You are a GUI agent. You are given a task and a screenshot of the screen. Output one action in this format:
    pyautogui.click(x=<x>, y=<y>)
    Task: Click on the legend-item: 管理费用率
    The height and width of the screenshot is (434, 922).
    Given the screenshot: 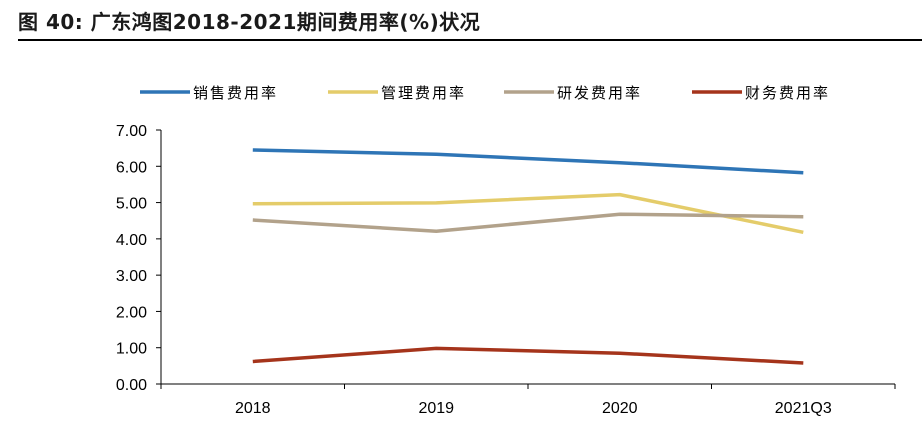 What is the action you would take?
    pyautogui.click(x=397, y=93)
    